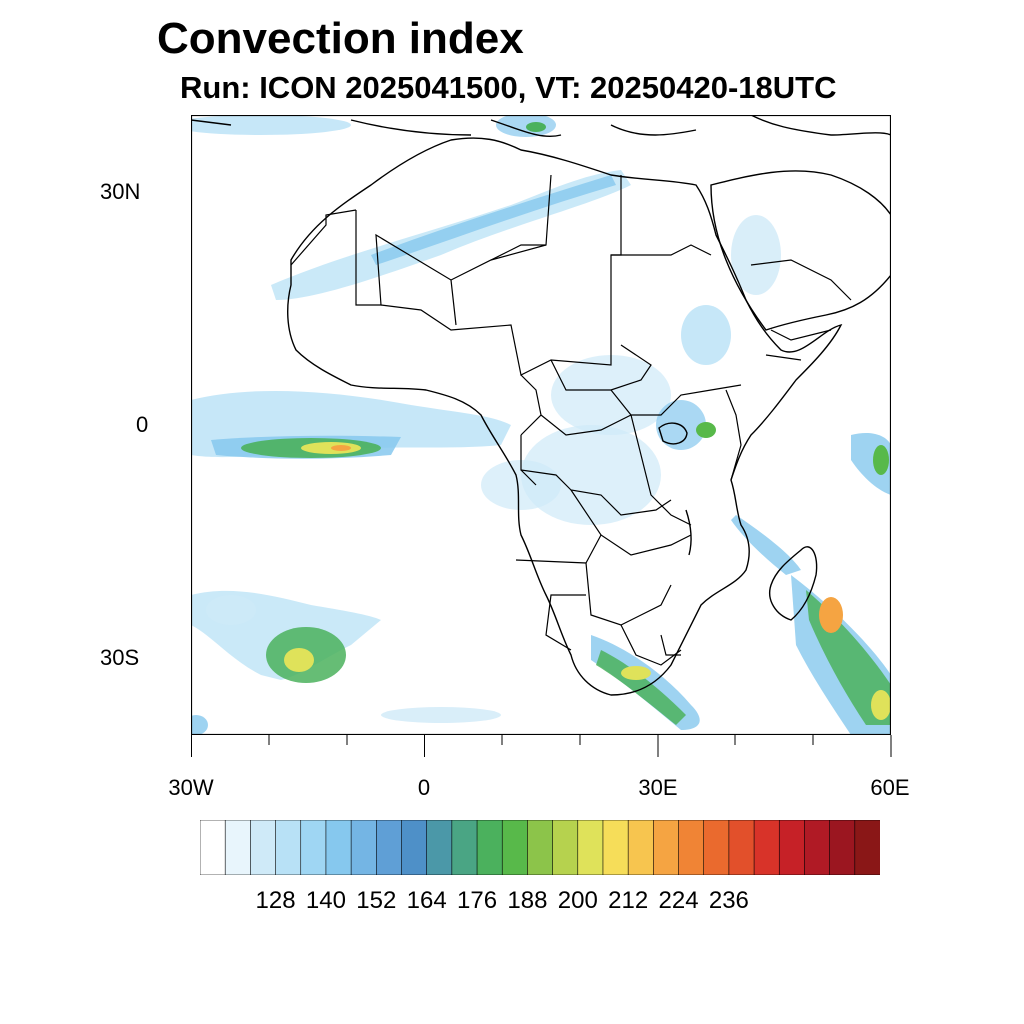 The height and width of the screenshot is (1024, 1024). Describe the element at coordinates (424, 787) in the screenshot. I see `x-tick-label-0: 0` at that location.